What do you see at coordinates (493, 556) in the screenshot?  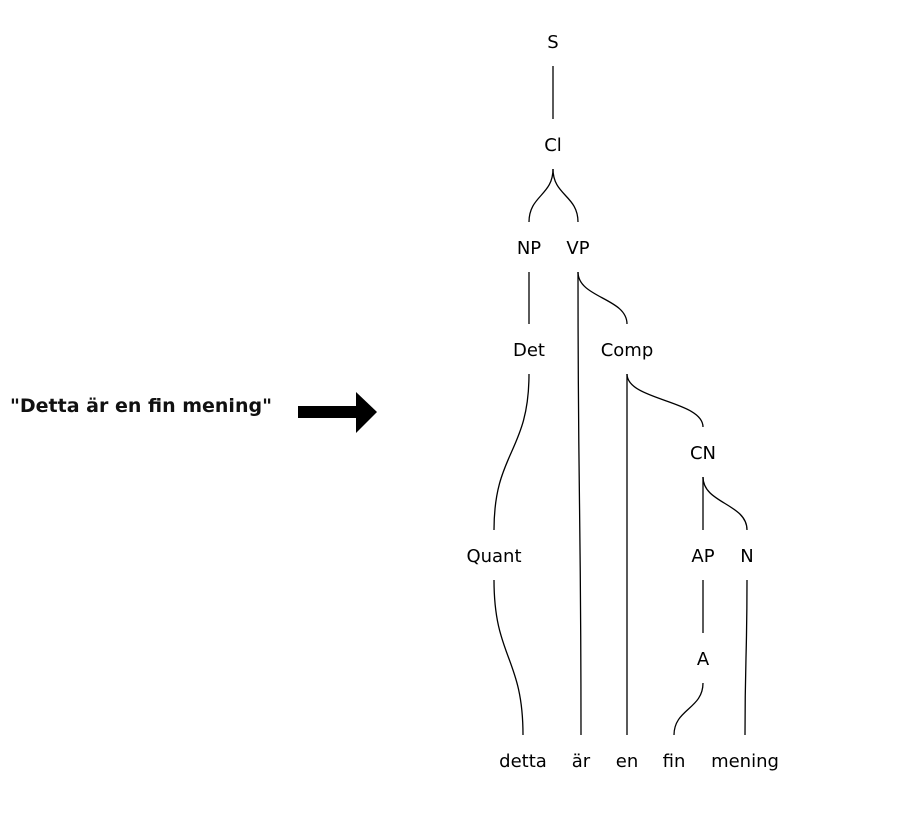 I see `tree-node-quant: Quant` at bounding box center [493, 556].